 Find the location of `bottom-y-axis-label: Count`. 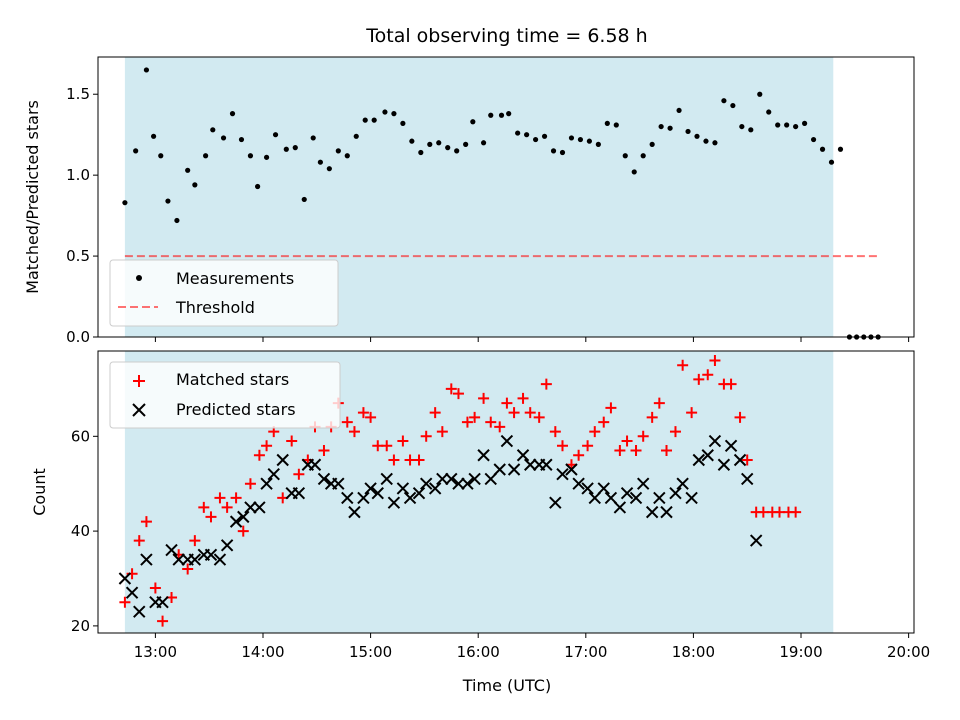

bottom-y-axis-label: Count is located at coordinates (39, 492).